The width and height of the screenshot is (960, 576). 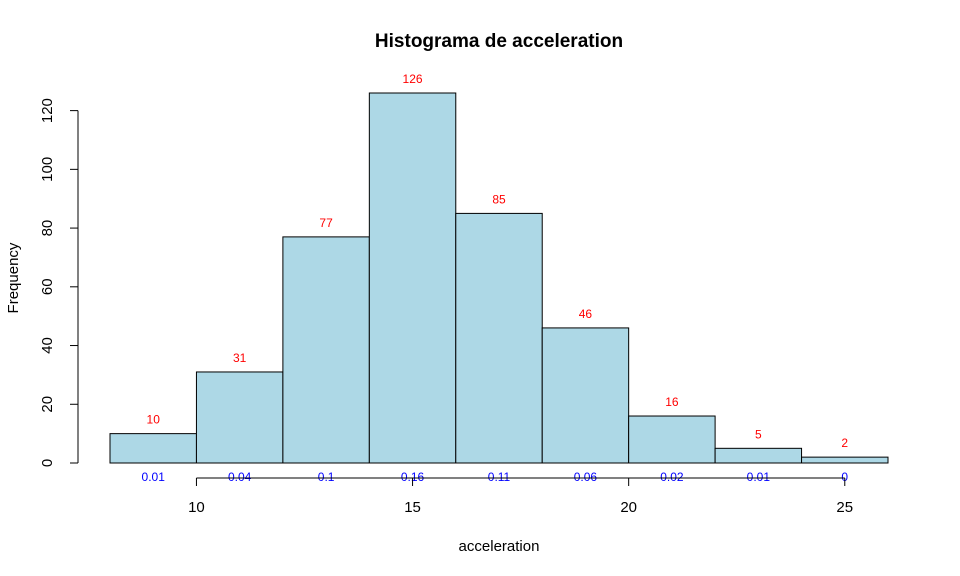 I want to click on y-tick-label: 20, so click(x=47, y=404).